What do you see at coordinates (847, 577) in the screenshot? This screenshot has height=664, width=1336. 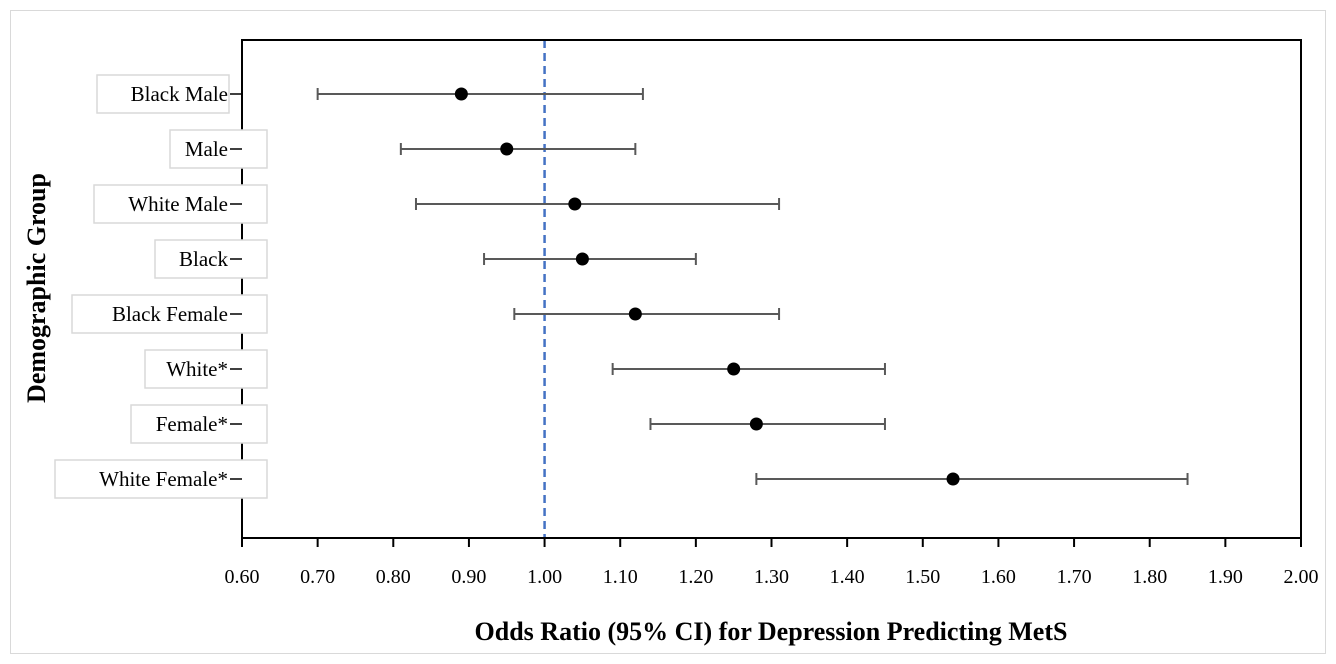 I see `x-tick-label: 1.40` at bounding box center [847, 577].